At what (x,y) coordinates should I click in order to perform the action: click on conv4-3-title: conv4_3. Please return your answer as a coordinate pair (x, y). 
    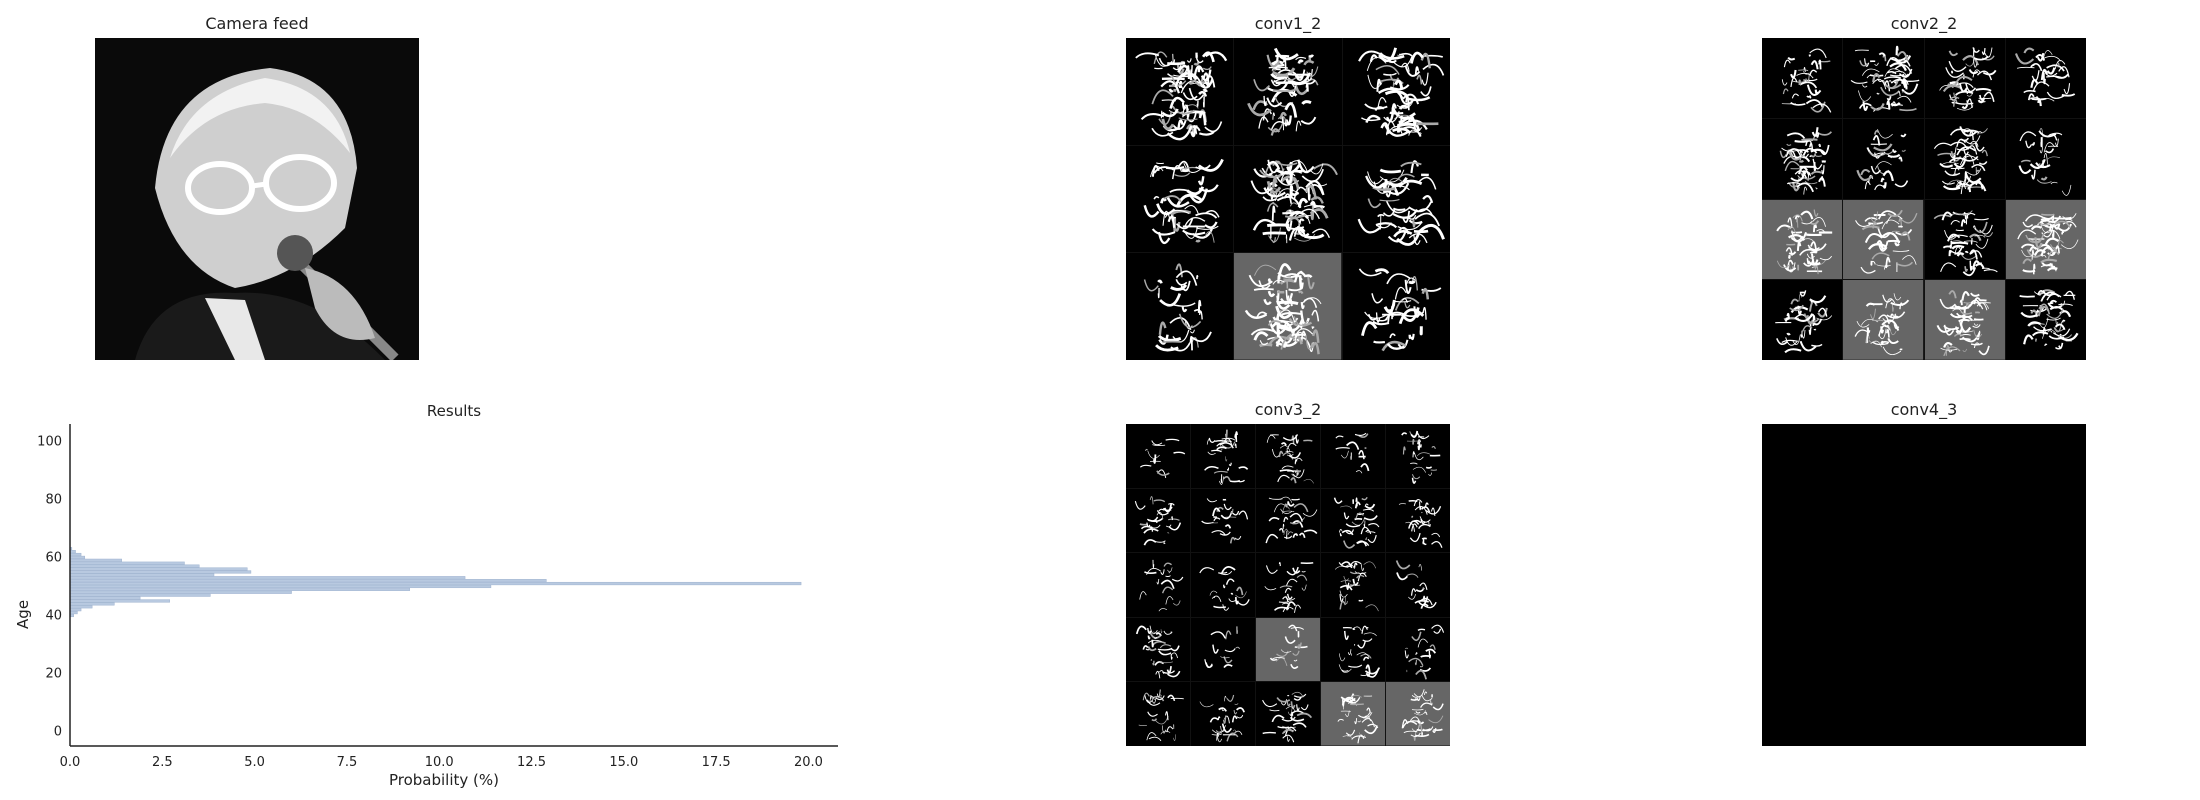
    Looking at the image, I should click on (1924, 409).